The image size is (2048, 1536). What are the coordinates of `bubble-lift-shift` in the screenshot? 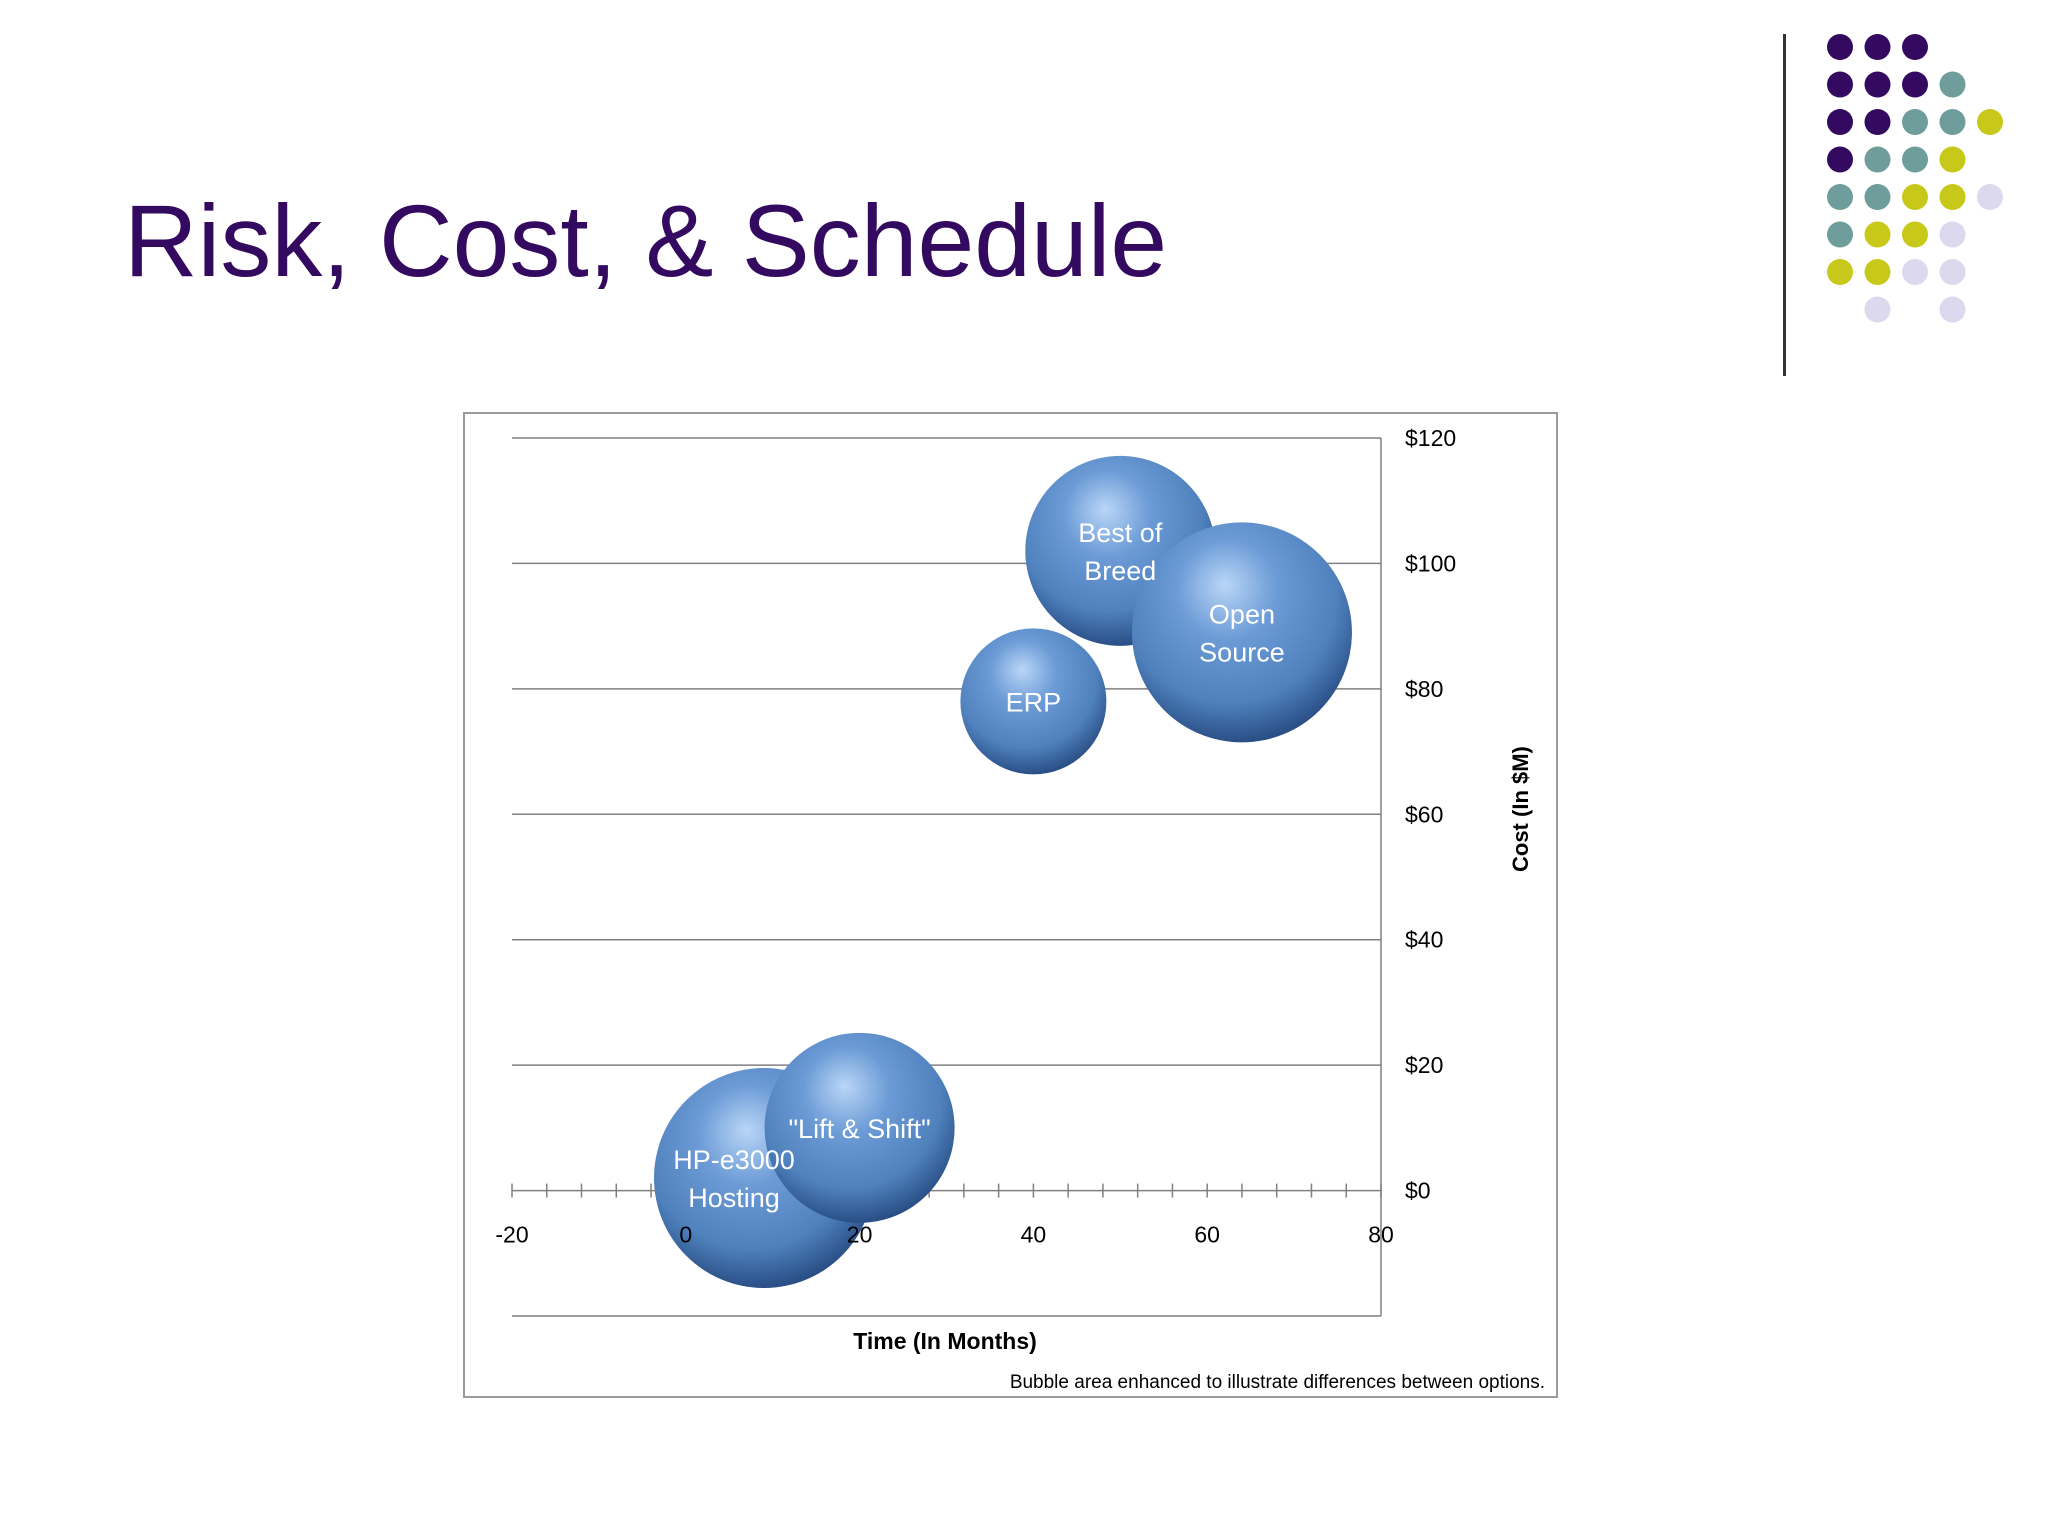 It's located at (859, 1127).